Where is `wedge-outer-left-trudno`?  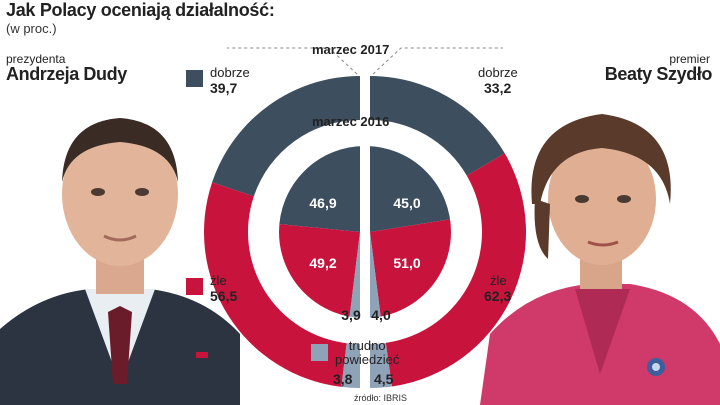
wedge-outer-left-trudno is located at coordinates (350, 365).